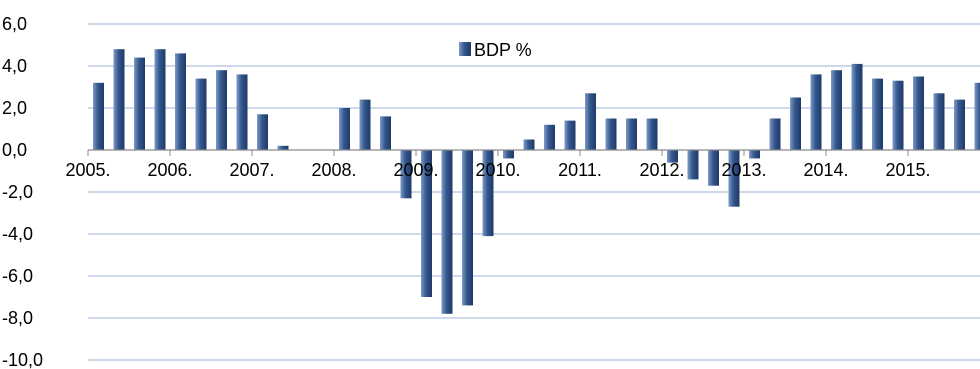 Image resolution: width=980 pixels, height=369 pixels. Describe the element at coordinates (503, 50) in the screenshot. I see `legend-label: BDP %` at that location.